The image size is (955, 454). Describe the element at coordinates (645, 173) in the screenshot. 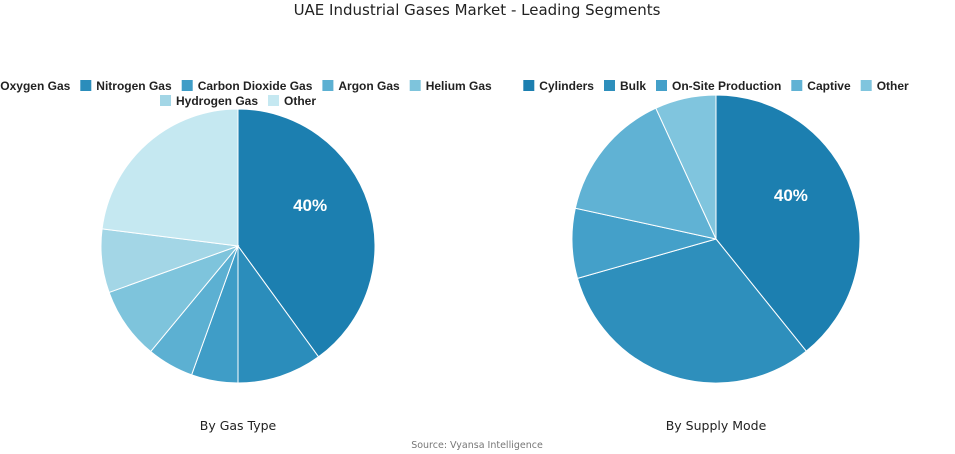

I see `pie-slice-captive` at that location.